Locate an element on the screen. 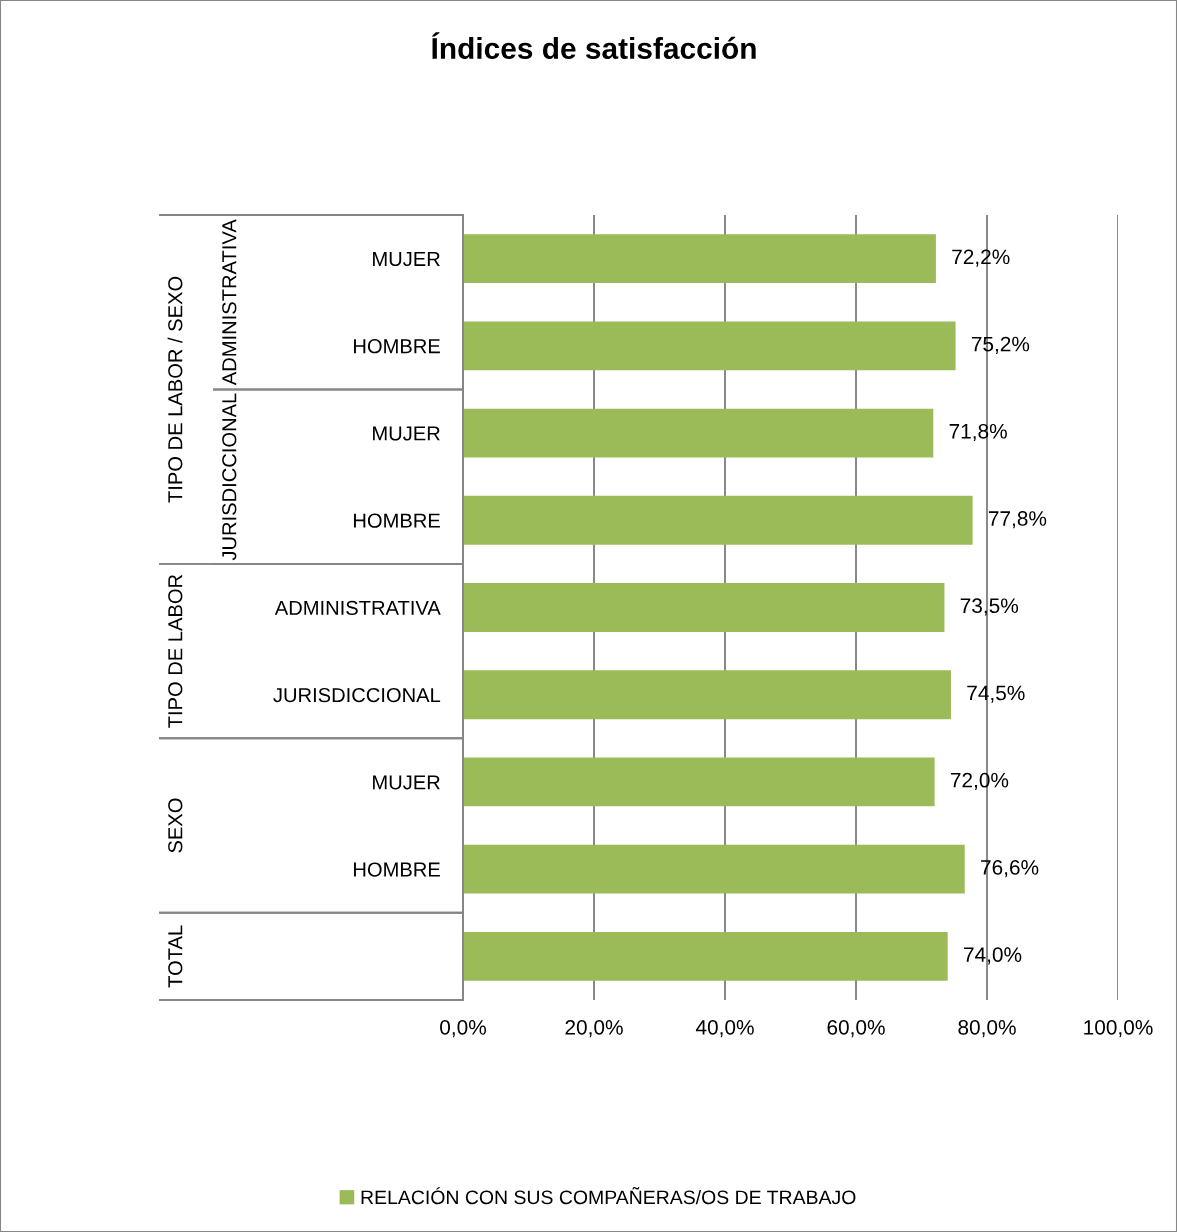 The image size is (1177, 1232). data-label: 74,0% is located at coordinates (993, 956).